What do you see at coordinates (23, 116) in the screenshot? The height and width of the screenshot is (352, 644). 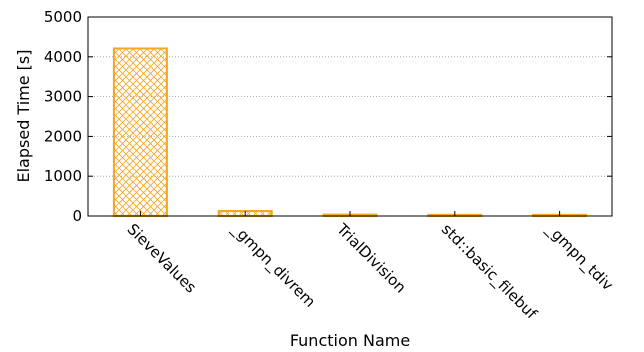 I see `y-axis-title: Elapsed Time [s]` at bounding box center [23, 116].